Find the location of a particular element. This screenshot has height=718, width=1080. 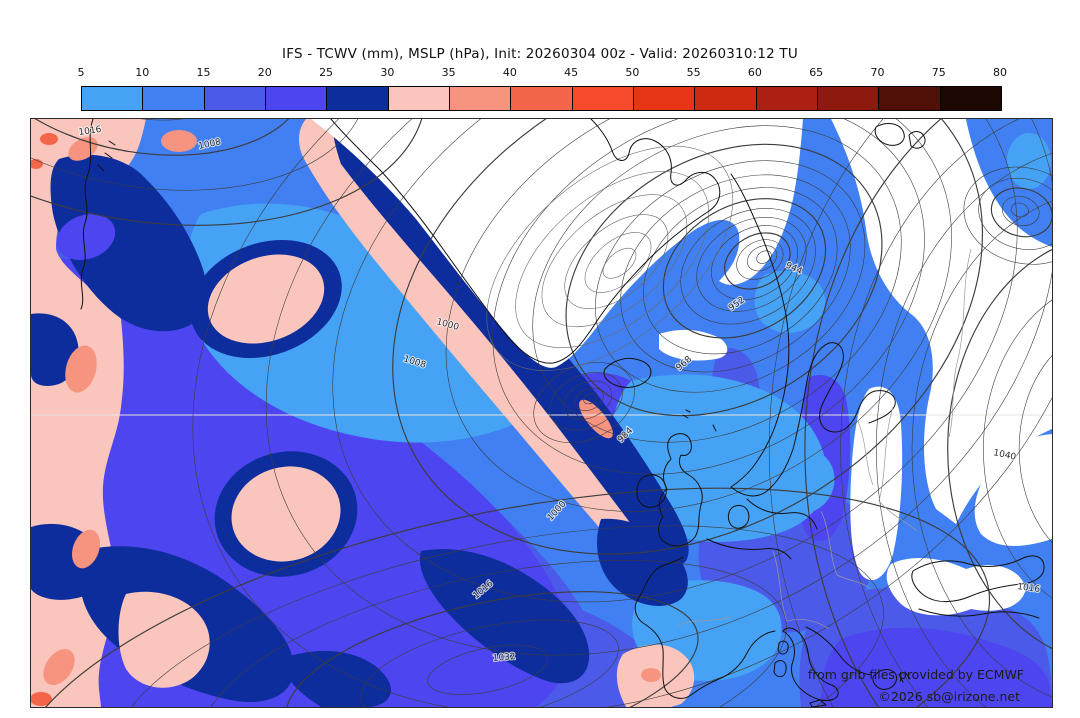

colorbar-tick-30: 30 is located at coordinates (387, 72).